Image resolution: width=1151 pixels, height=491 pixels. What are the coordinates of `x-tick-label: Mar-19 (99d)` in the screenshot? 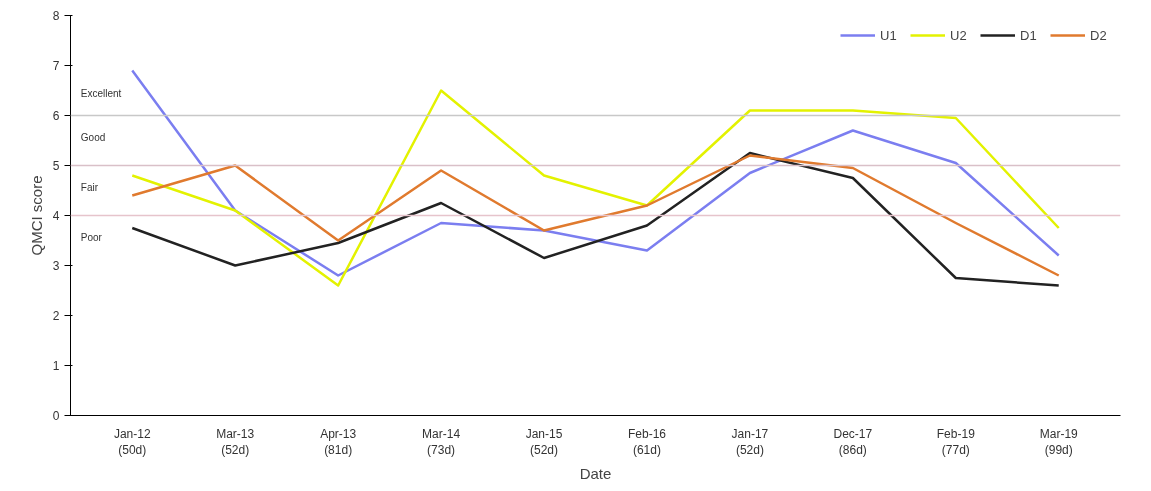 It's located at (1059, 442).